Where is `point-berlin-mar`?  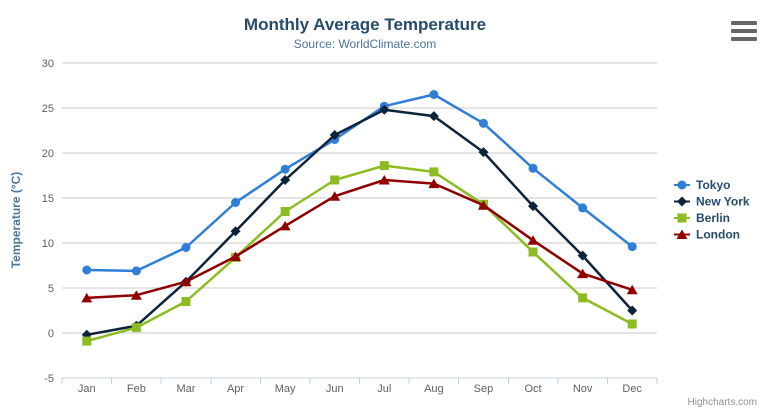 point-berlin-mar is located at coordinates (186, 301).